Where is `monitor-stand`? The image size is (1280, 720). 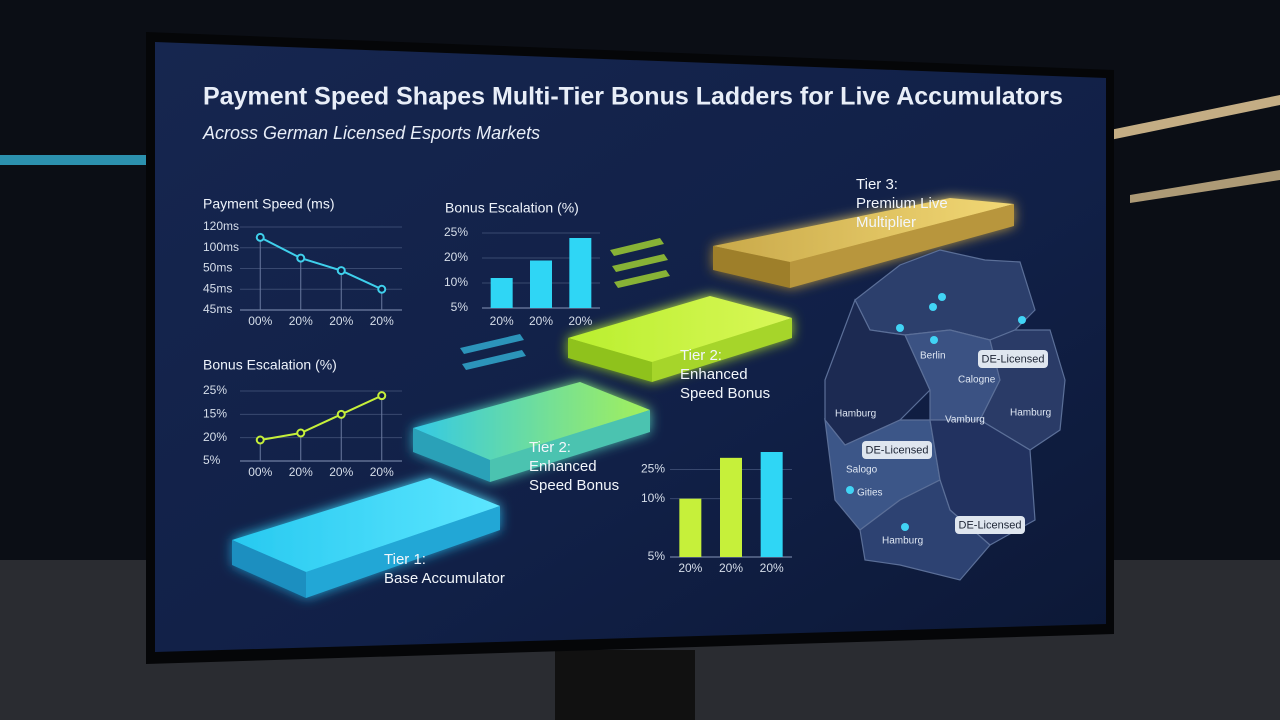 monitor-stand is located at coordinates (625, 685).